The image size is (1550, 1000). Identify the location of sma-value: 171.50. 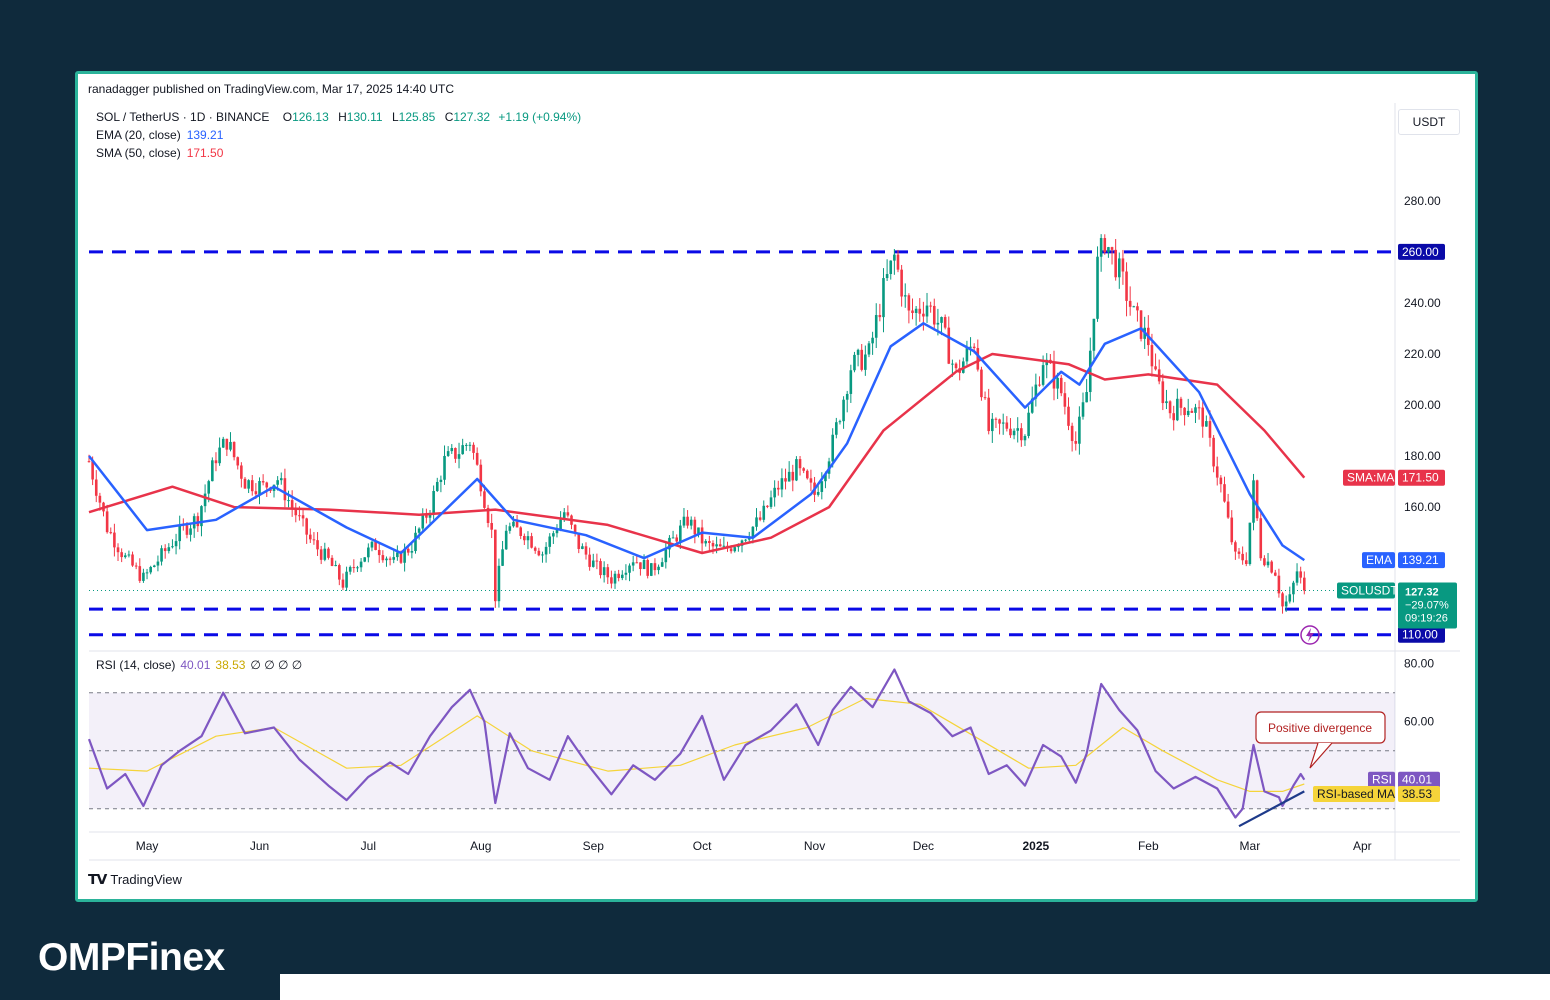
(205, 153).